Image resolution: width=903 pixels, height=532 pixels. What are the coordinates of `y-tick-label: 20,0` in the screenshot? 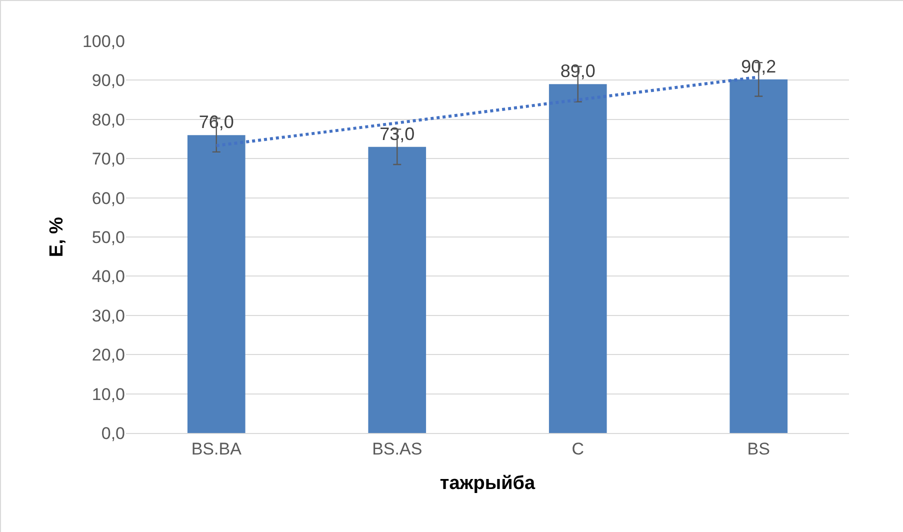 It's located at (108, 355).